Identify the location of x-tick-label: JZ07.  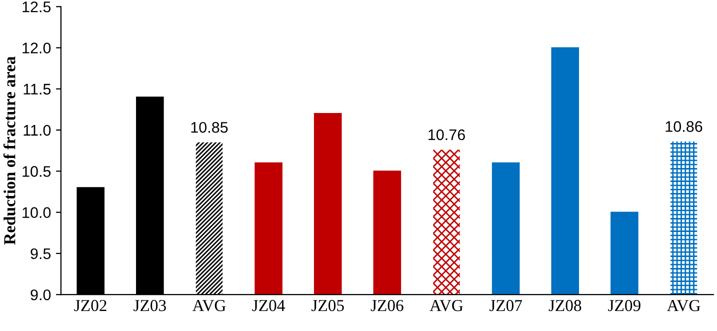
(505, 306).